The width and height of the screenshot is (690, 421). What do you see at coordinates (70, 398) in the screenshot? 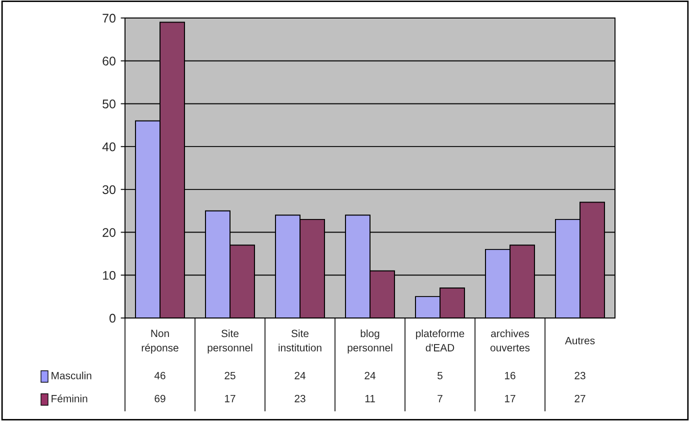
I see `legend-label: Féminin` at bounding box center [70, 398].